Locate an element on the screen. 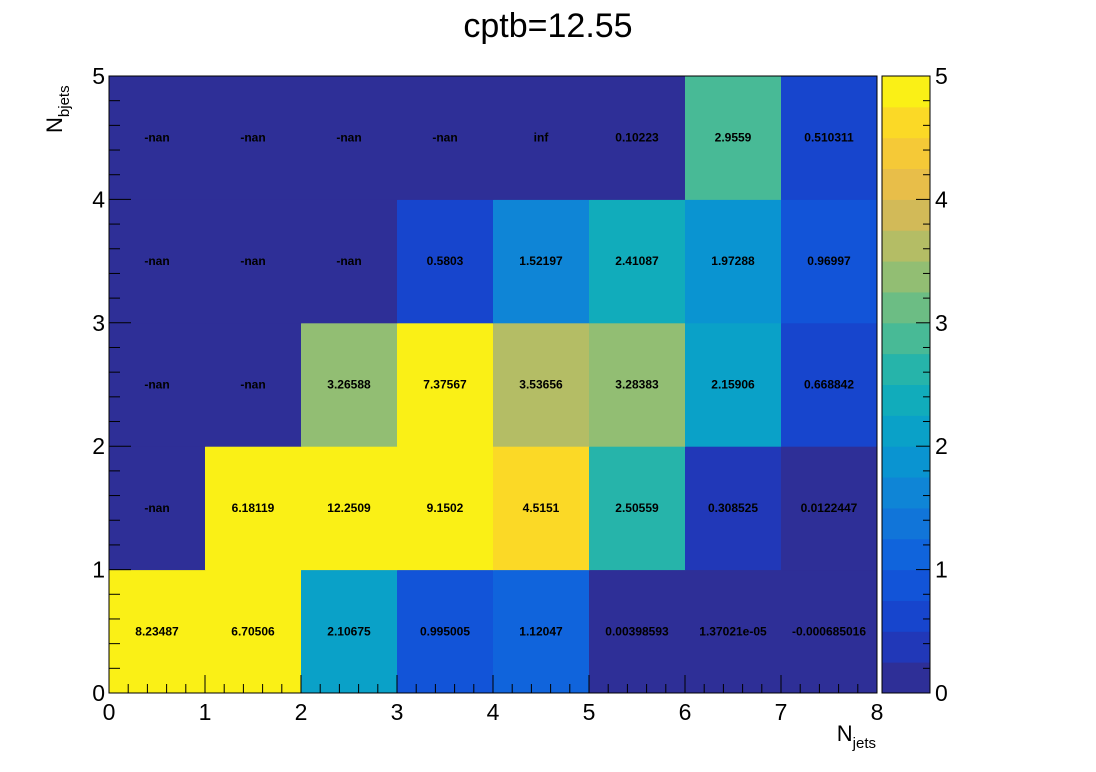 This screenshot has width=1096, height=772. cell-value-label: 6.70506 is located at coordinates (253, 631).